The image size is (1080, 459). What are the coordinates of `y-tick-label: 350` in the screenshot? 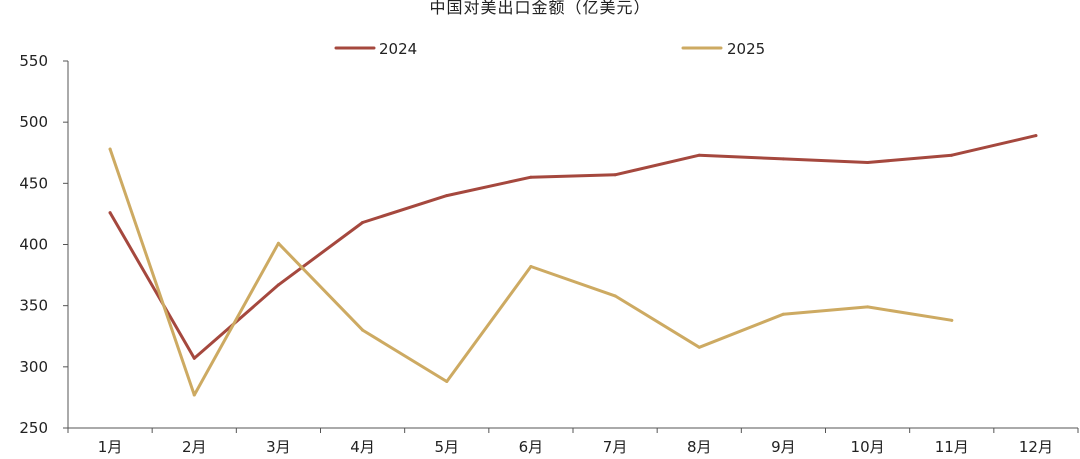 It's located at (33, 306).